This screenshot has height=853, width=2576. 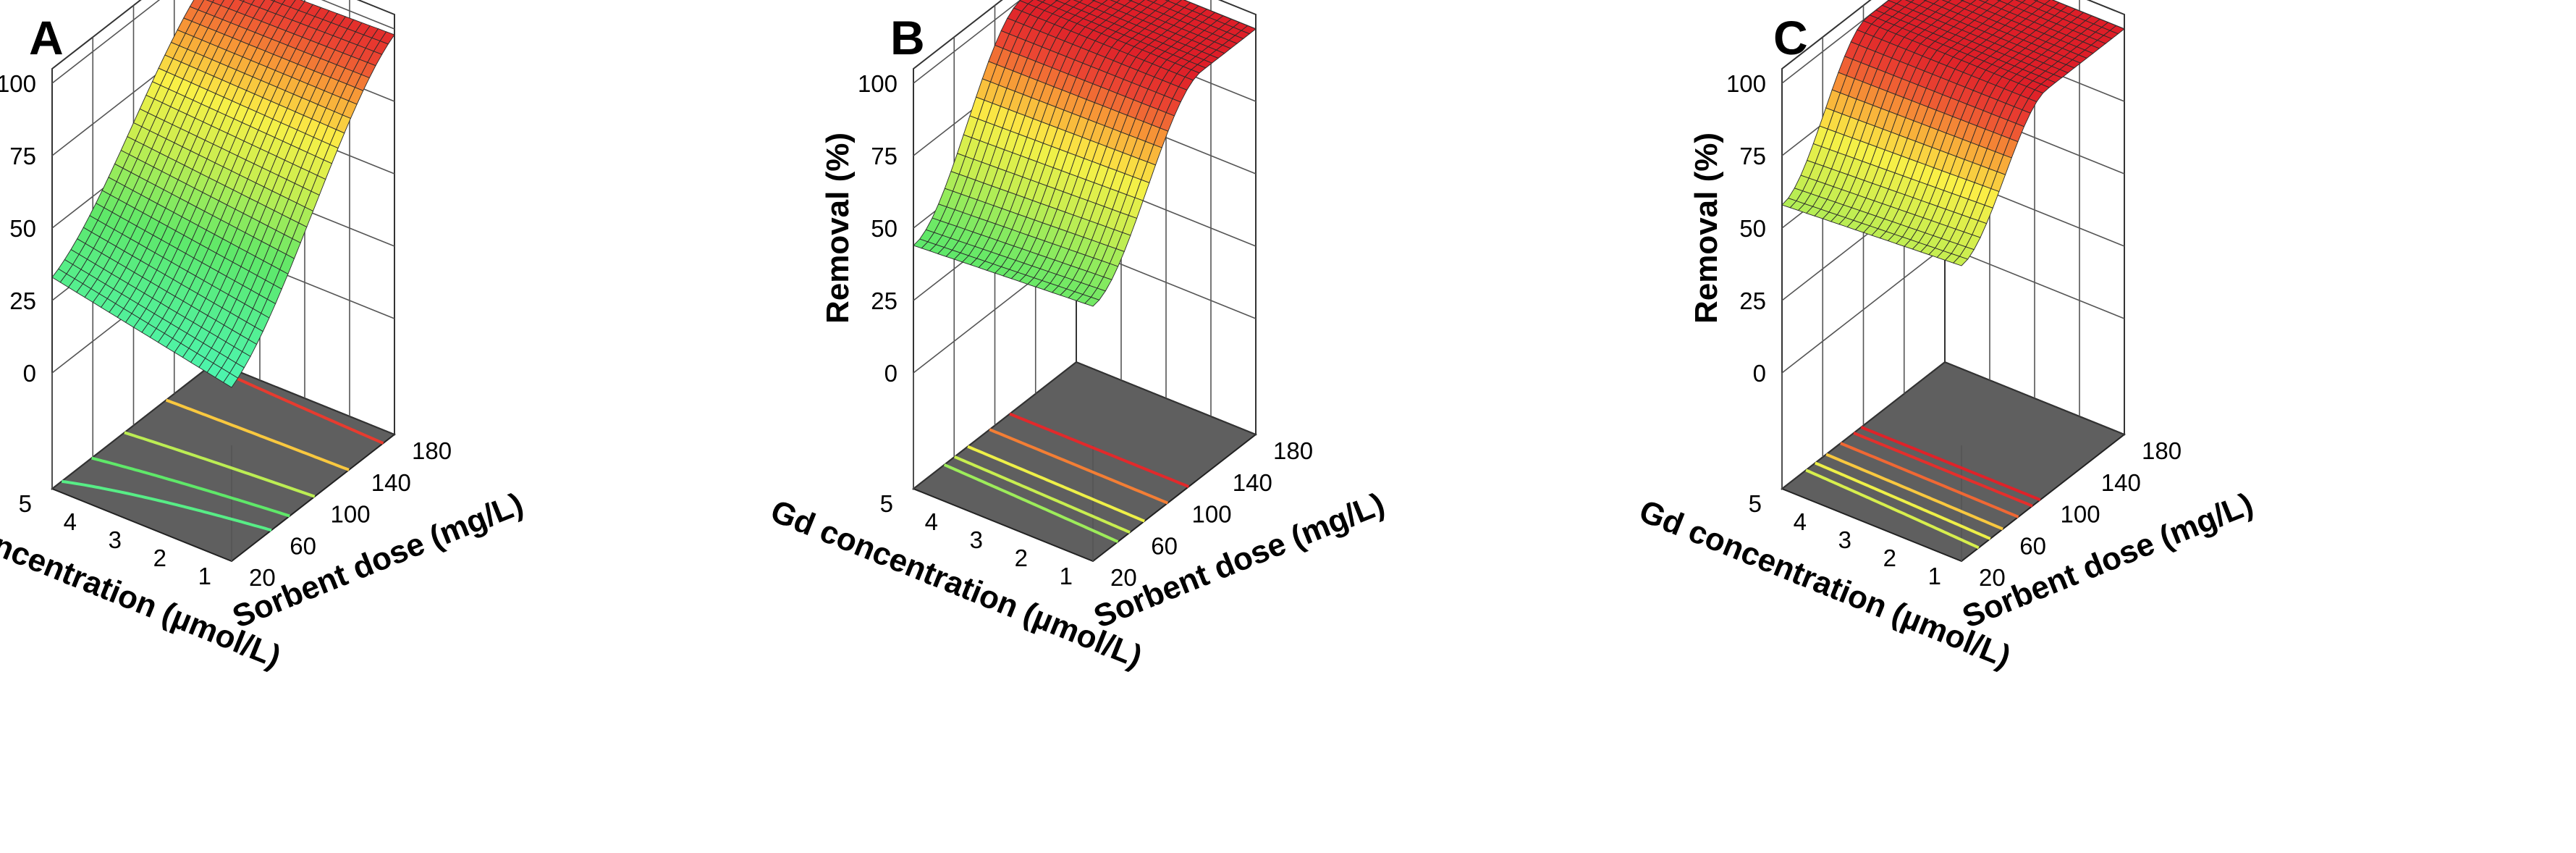 I want to click on panel-label: C, so click(x=1790, y=37).